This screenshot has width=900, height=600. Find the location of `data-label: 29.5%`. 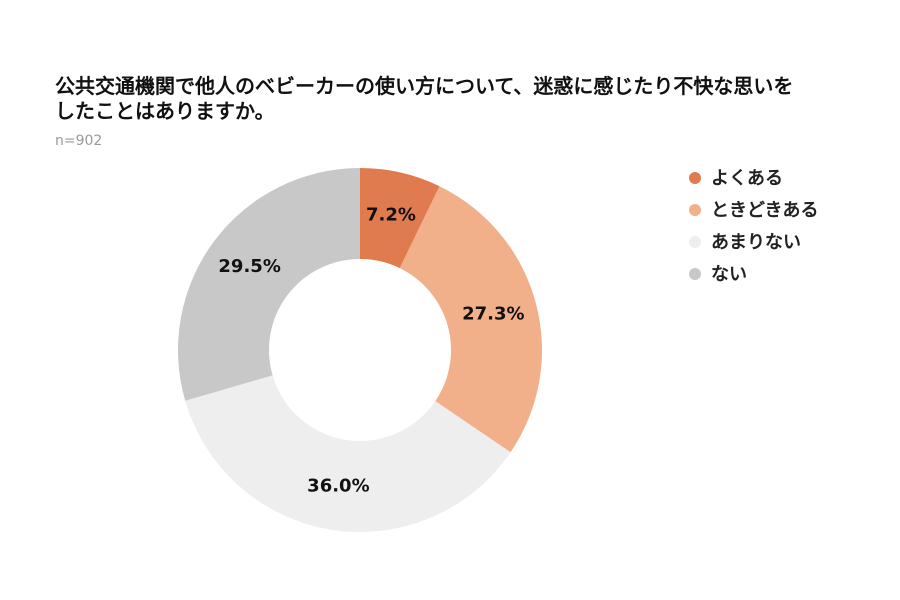

data-label: 29.5% is located at coordinates (249, 266).